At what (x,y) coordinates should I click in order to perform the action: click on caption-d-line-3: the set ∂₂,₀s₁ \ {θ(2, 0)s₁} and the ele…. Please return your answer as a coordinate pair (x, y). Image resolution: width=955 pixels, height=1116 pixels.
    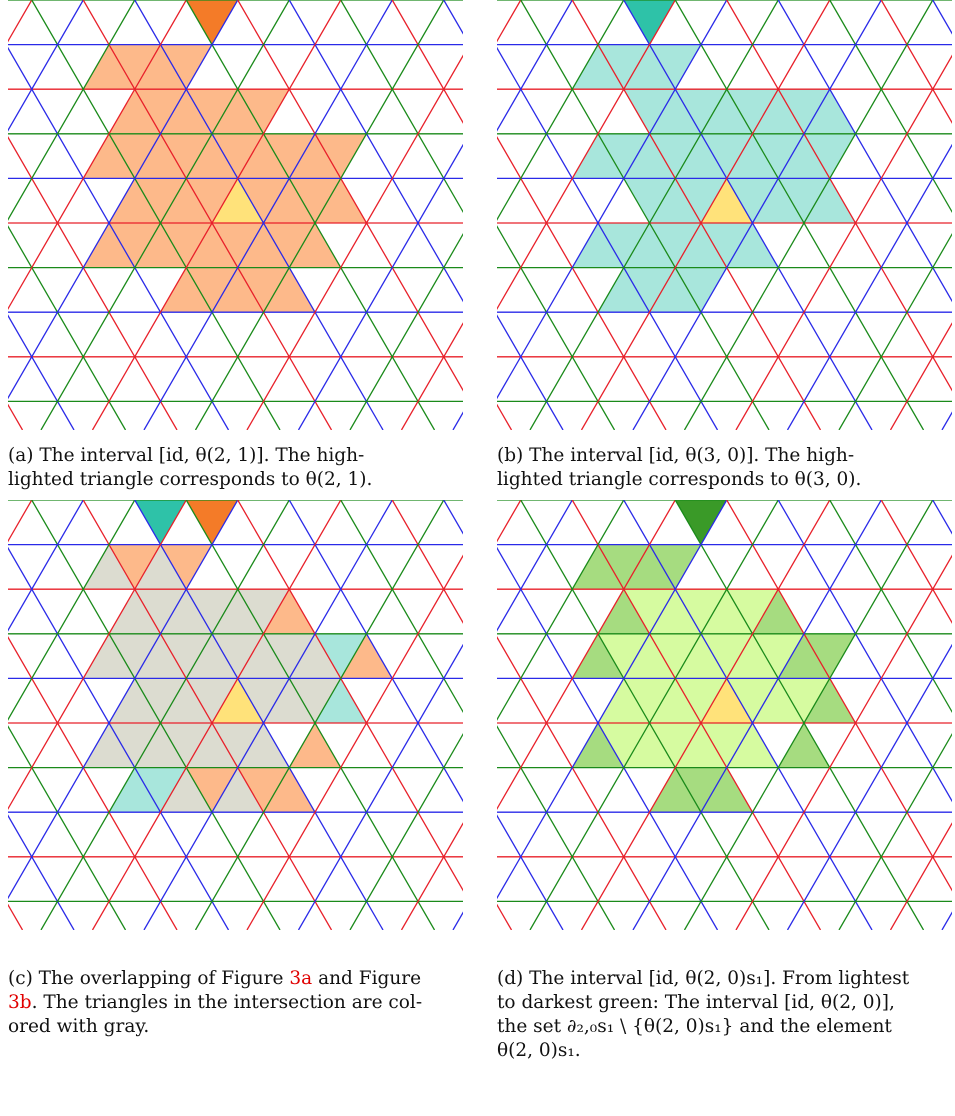
    Looking at the image, I should click on (694, 1026).